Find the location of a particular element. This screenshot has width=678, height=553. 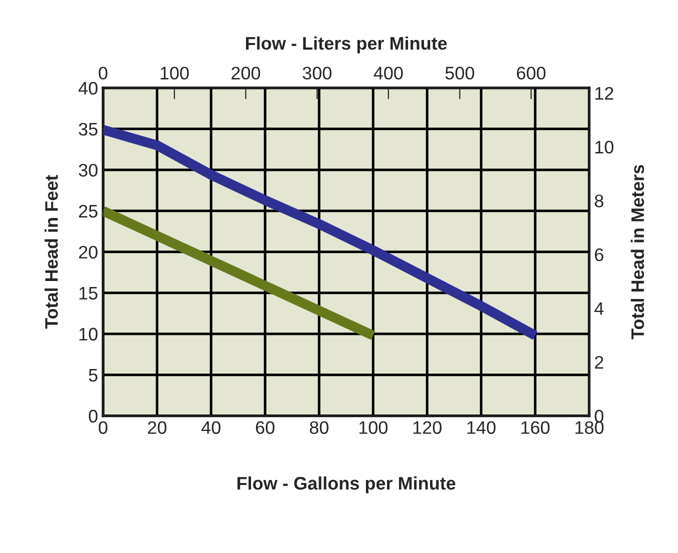

x-tick-label: 80 is located at coordinates (319, 427).